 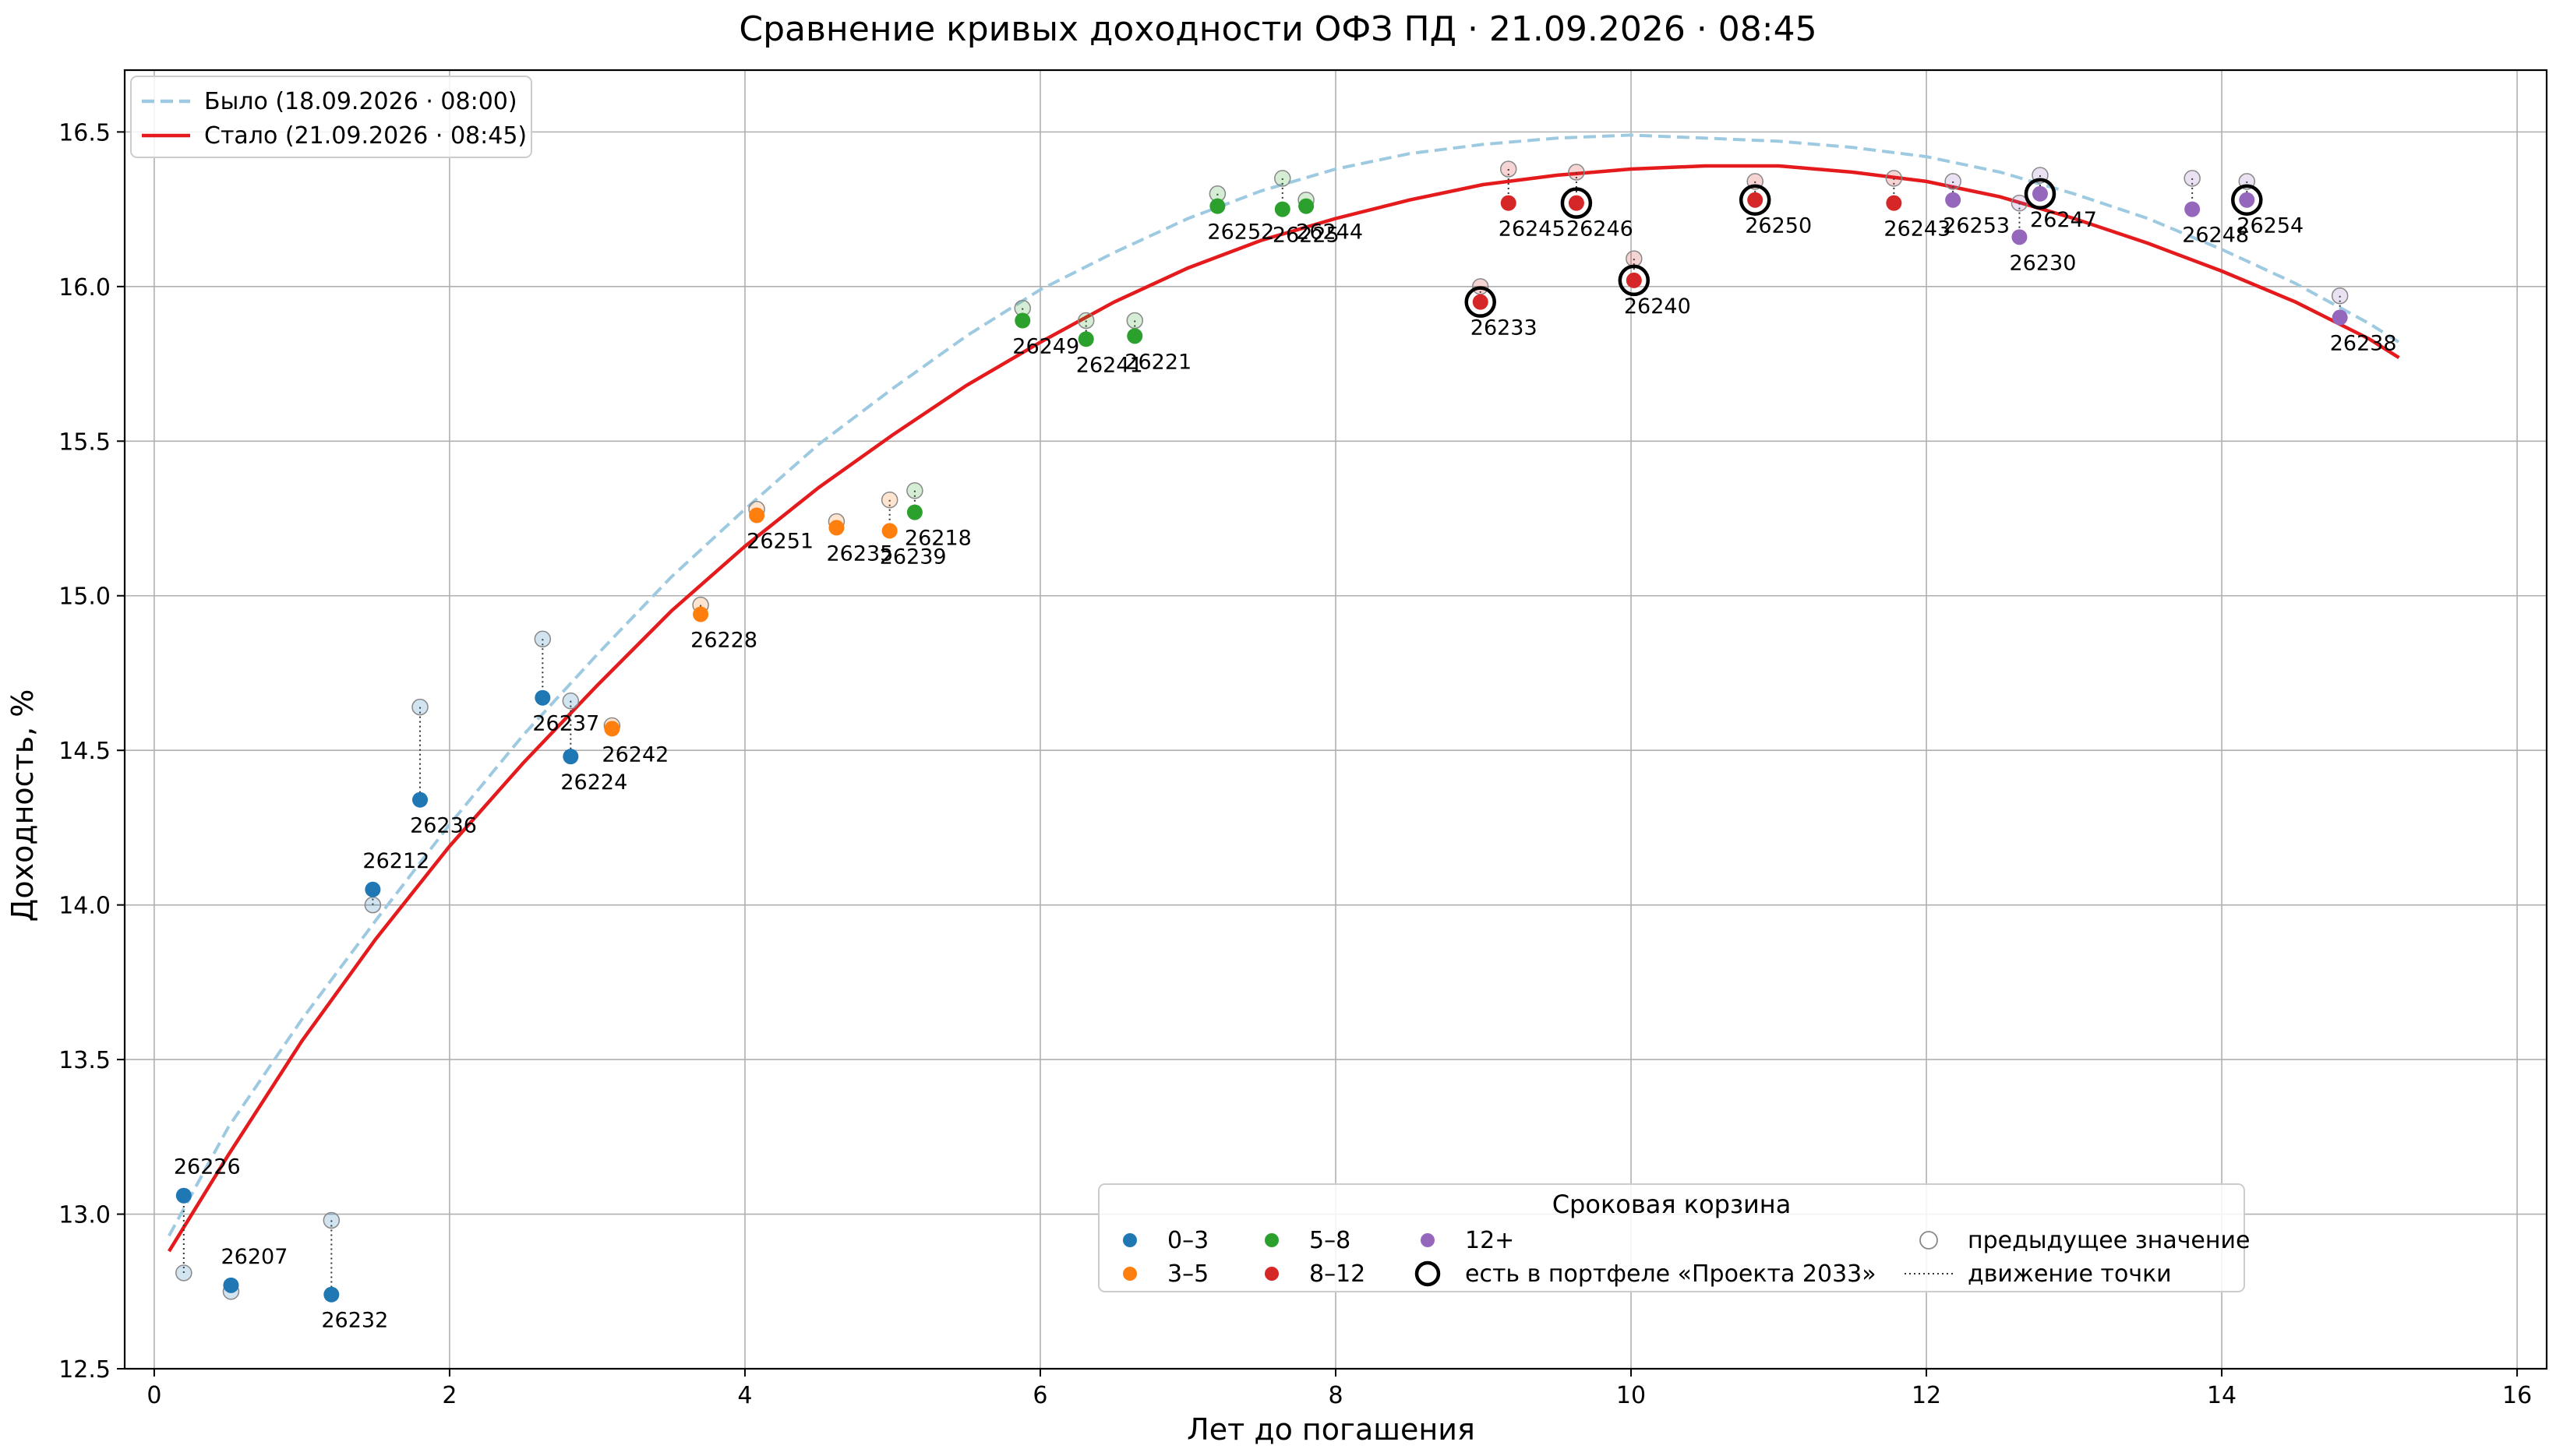 What do you see at coordinates (85, 752) in the screenshot?
I see `y-tick-label: 14.5` at bounding box center [85, 752].